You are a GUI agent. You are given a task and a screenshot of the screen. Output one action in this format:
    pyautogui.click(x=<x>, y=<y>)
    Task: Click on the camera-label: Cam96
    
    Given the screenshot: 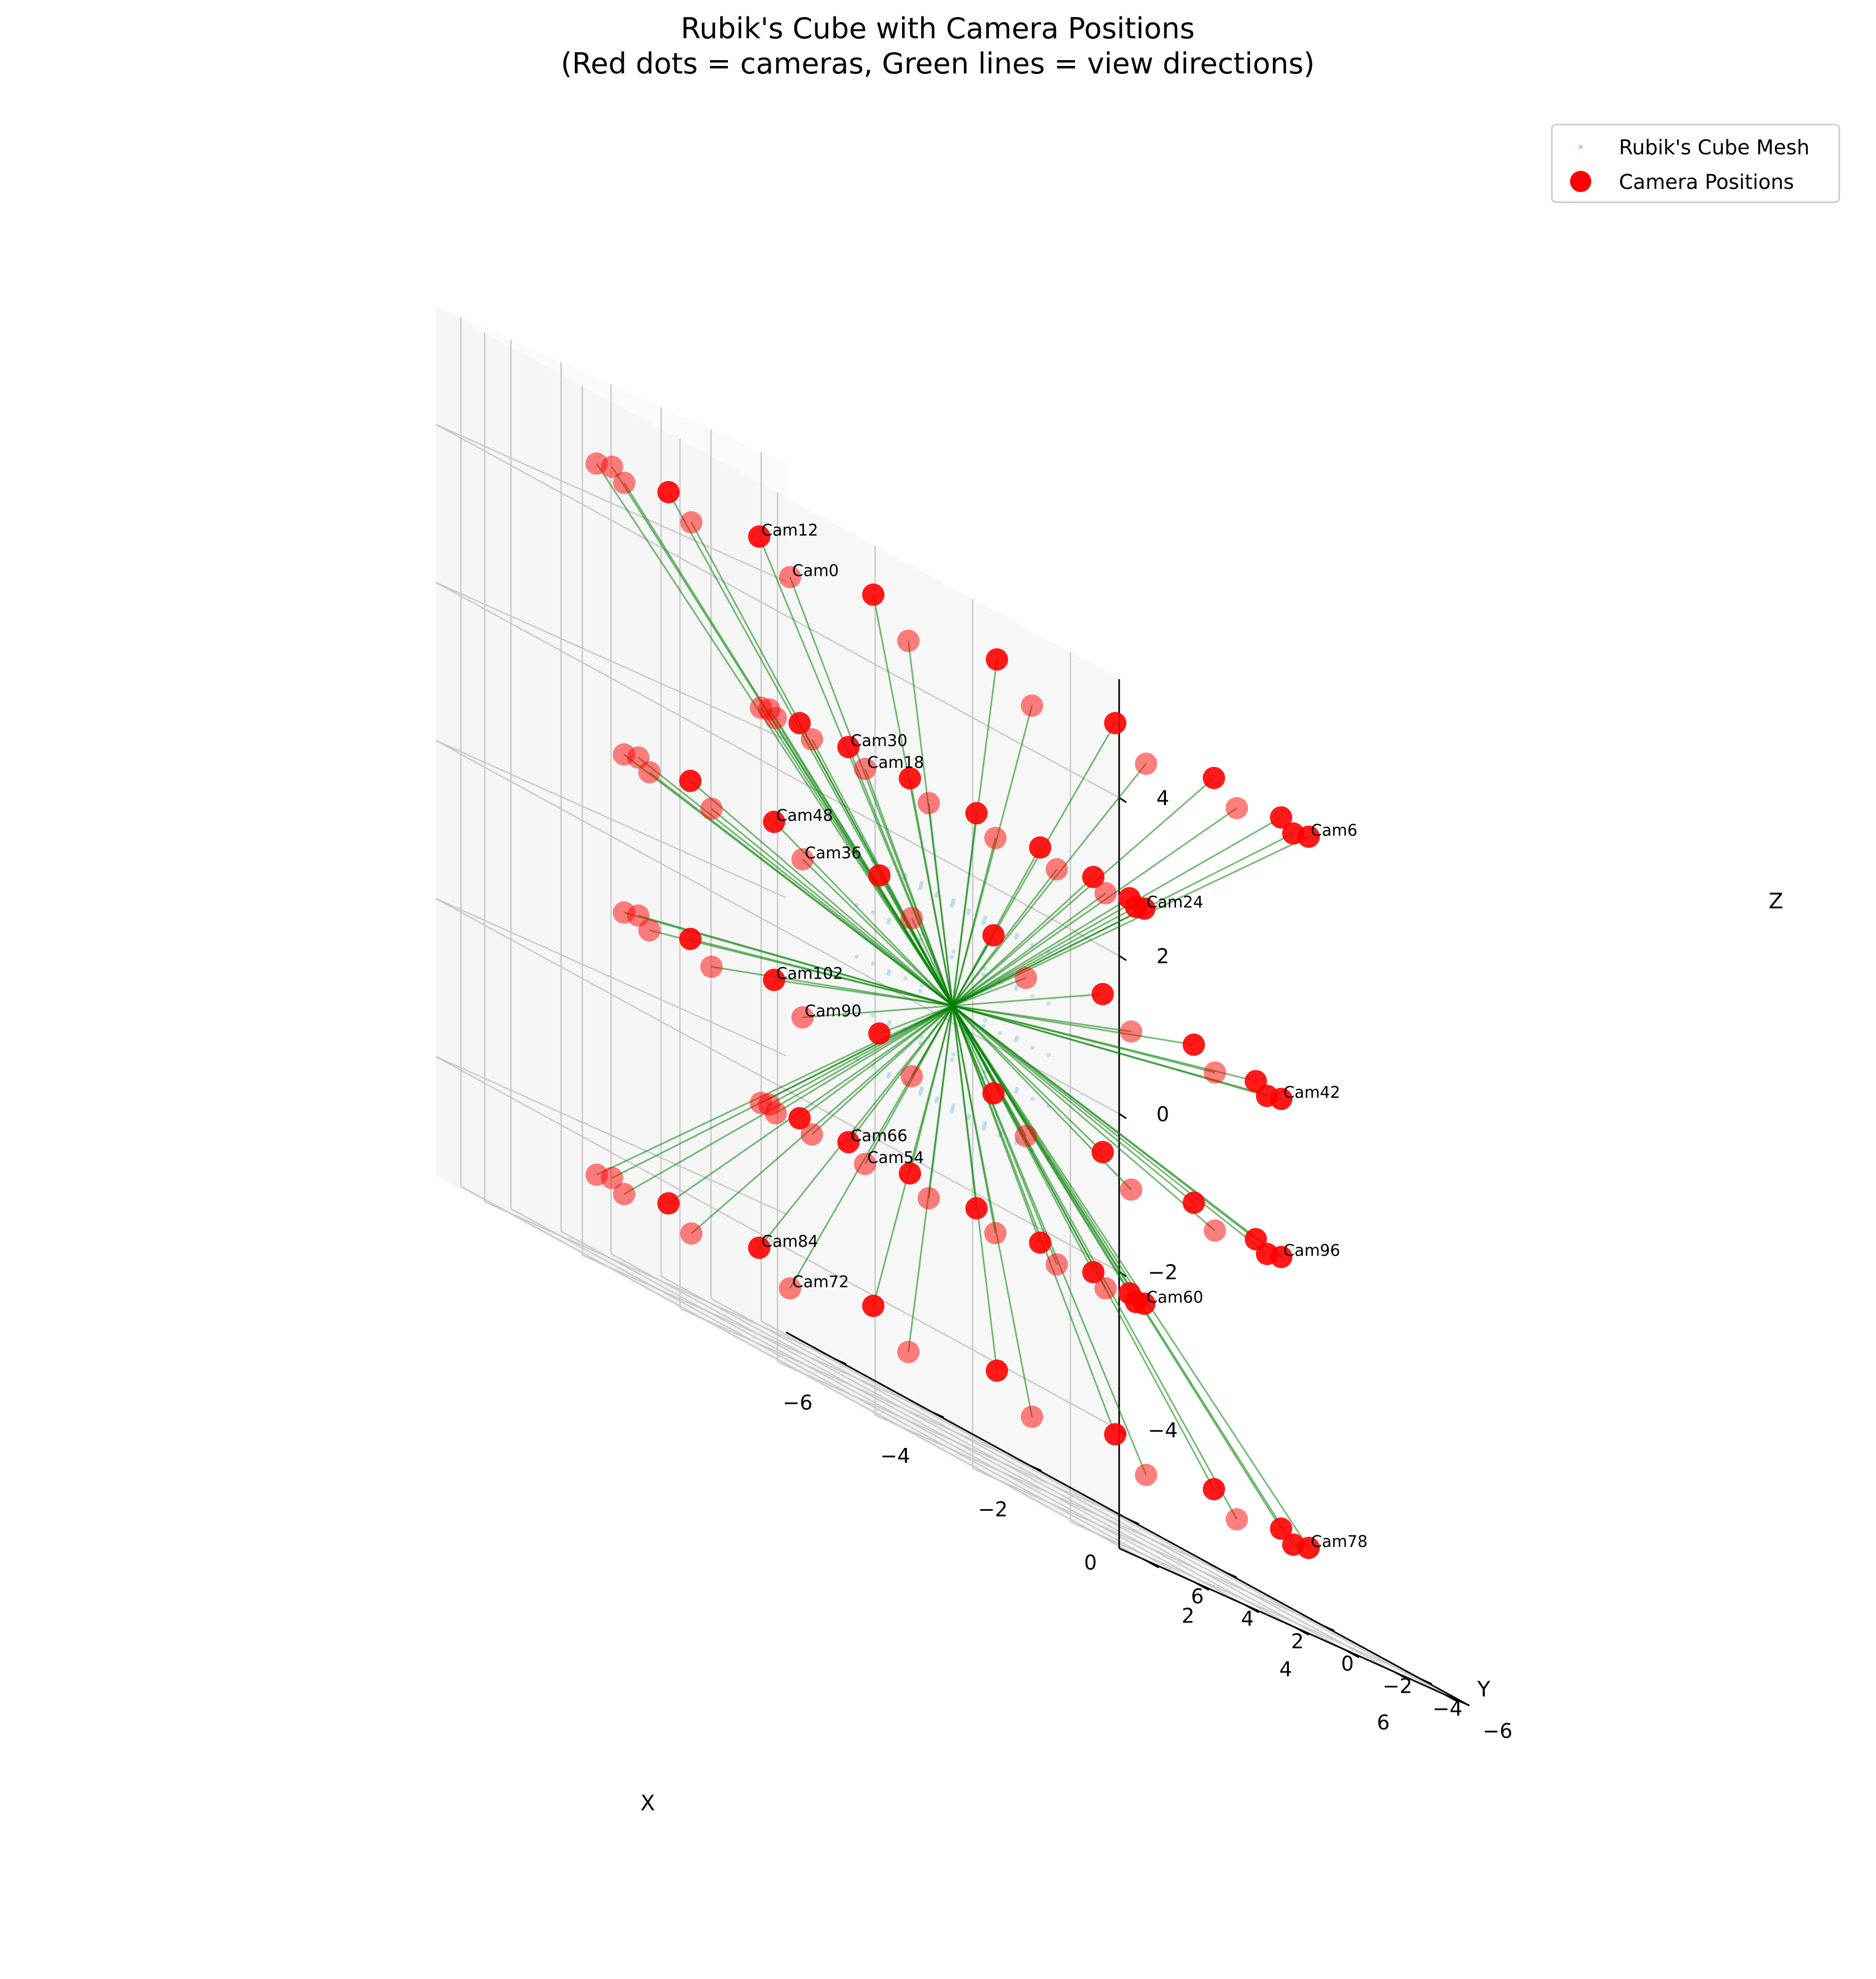 What is the action you would take?
    pyautogui.click(x=1311, y=1250)
    